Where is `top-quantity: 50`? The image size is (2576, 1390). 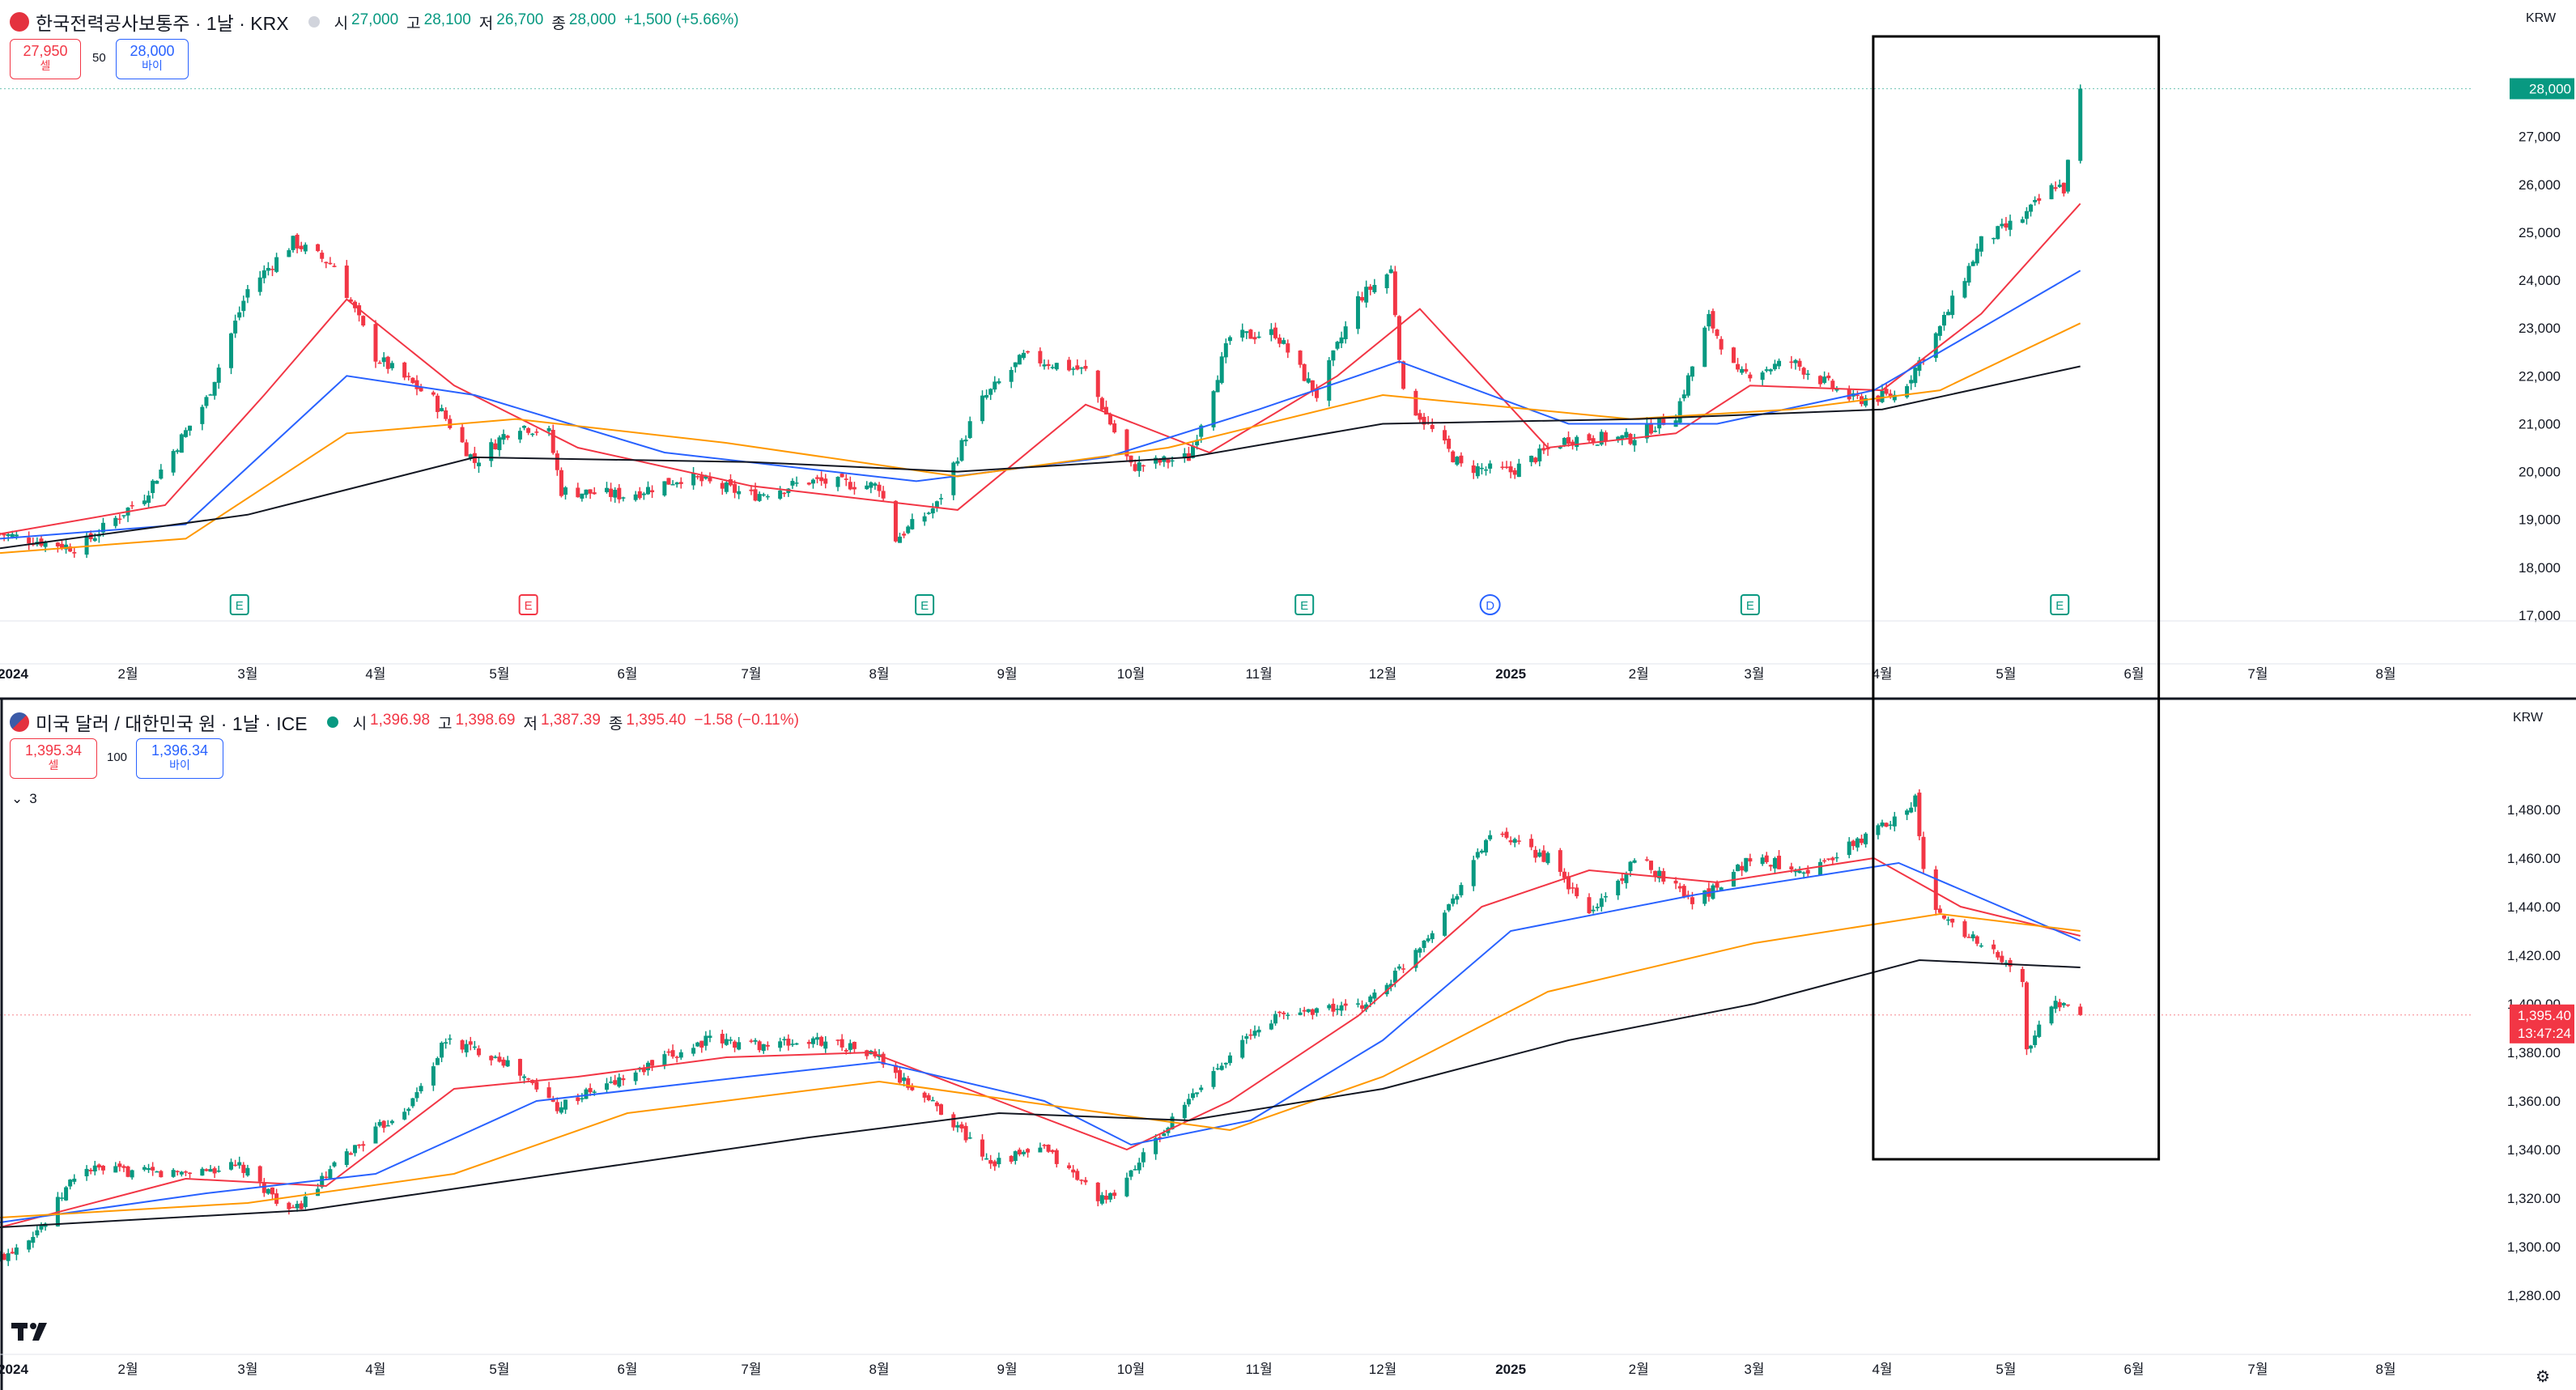 top-quantity: 50 is located at coordinates (99, 58).